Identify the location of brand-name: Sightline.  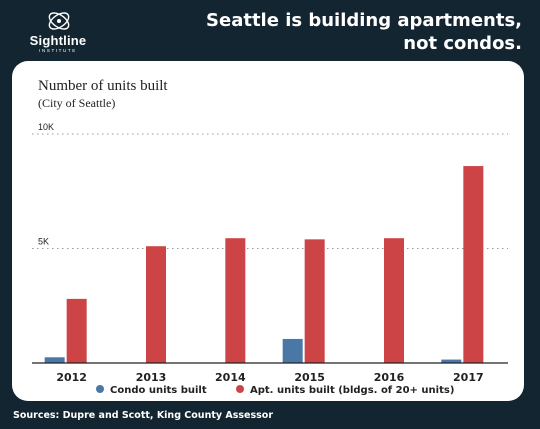
(58, 40).